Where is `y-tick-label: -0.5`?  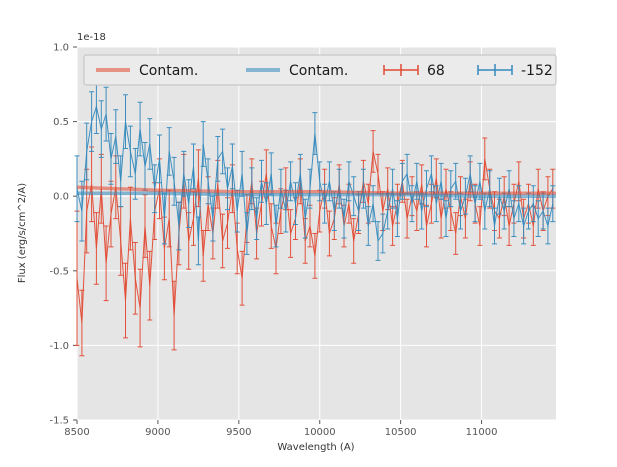
y-tick-label: -0.5 is located at coordinates (59, 271).